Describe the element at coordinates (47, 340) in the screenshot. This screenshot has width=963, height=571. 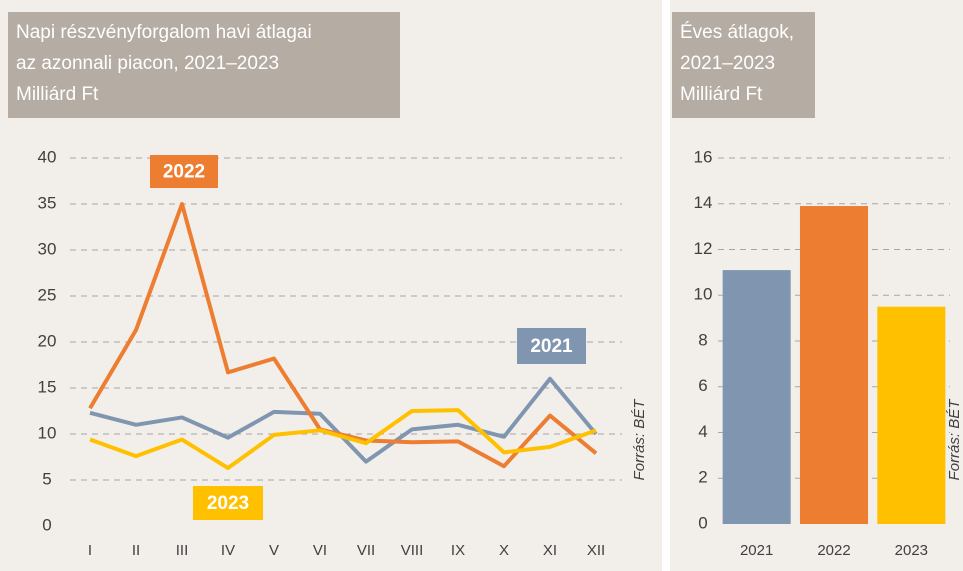
I see `y-tick-label: 20` at that location.